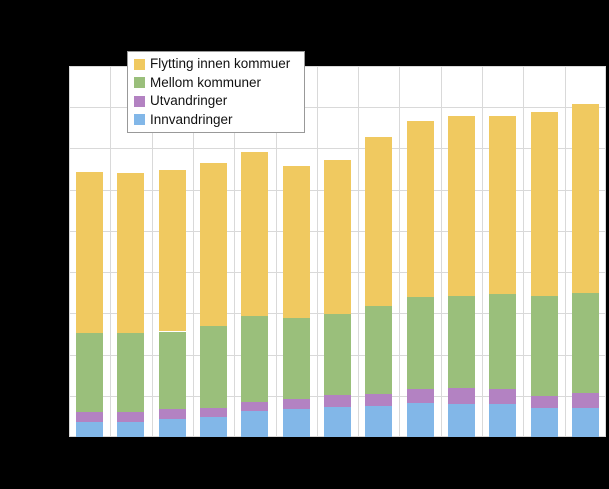  I want to click on legend-swatch-flytting-innen-kommuer-icon, so click(139, 64).